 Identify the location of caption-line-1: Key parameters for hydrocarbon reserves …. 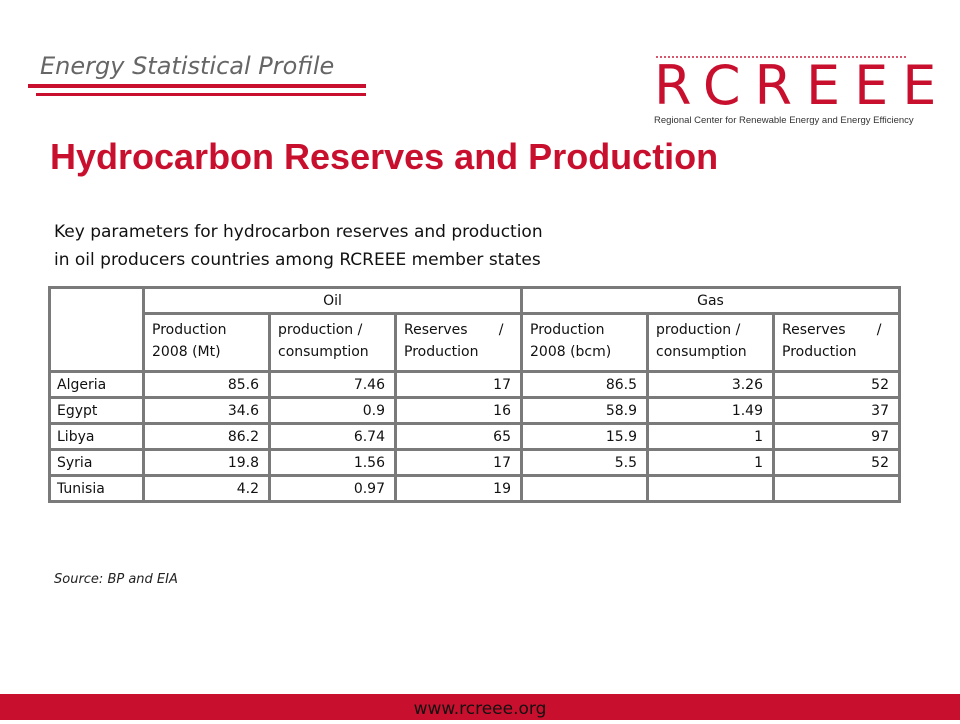
(298, 232).